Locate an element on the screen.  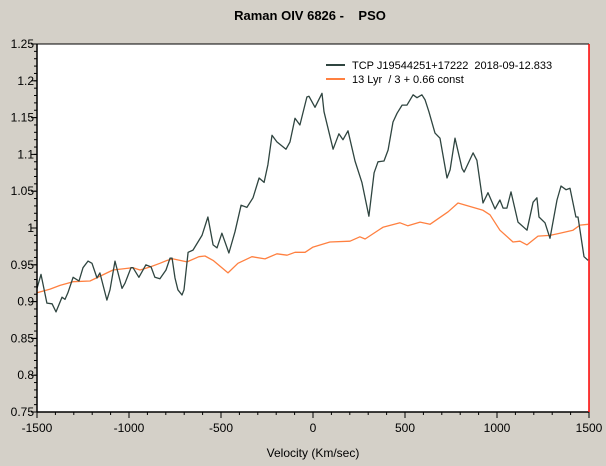
x-tick-label: 1000 is located at coordinates (497, 428).